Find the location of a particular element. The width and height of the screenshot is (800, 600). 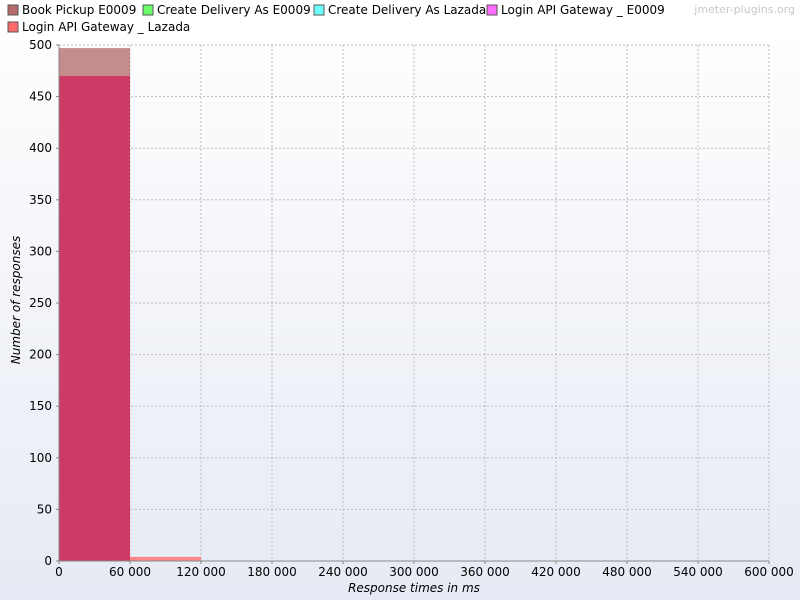

x-tick-label: 240 000 is located at coordinates (343, 572).